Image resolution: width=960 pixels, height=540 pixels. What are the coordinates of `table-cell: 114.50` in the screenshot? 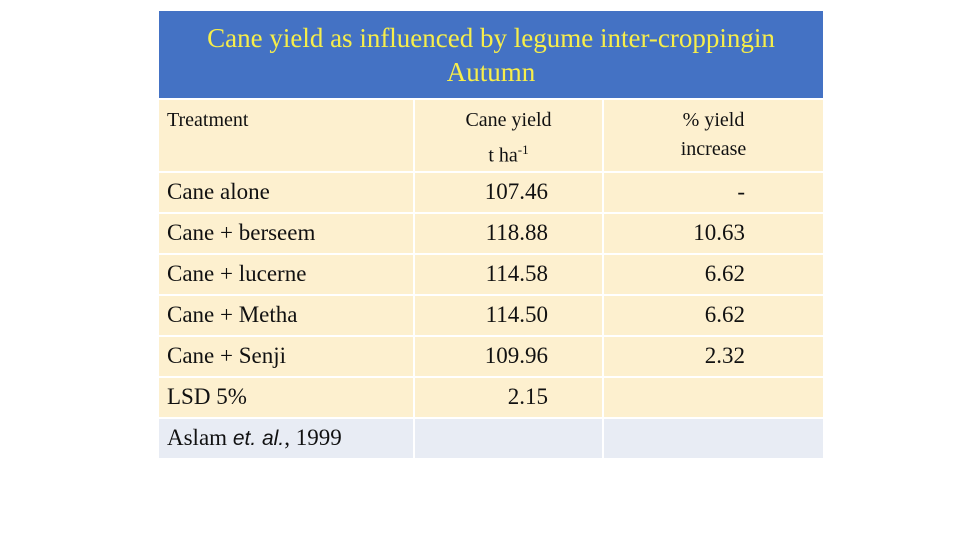 It's located at (508, 315).